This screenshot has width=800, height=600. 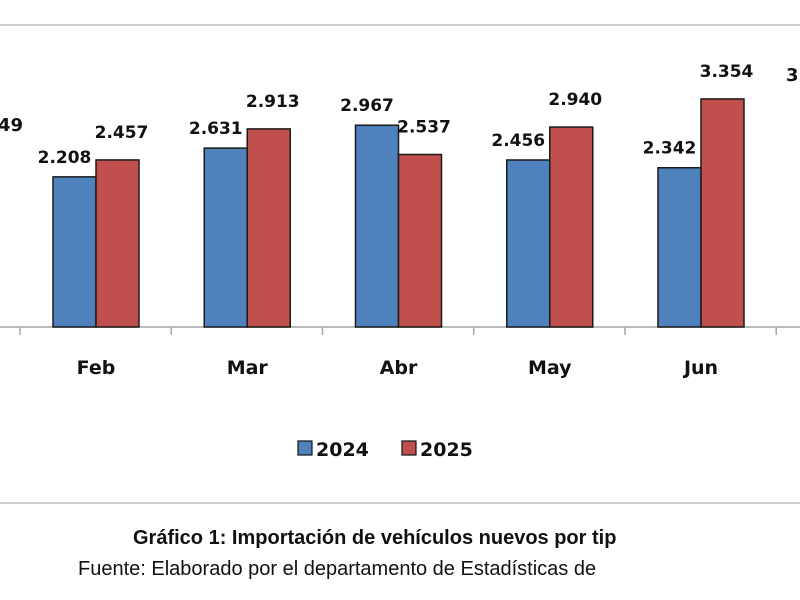 What do you see at coordinates (342, 450) in the screenshot?
I see `legend-label-2024: 2024` at bounding box center [342, 450].